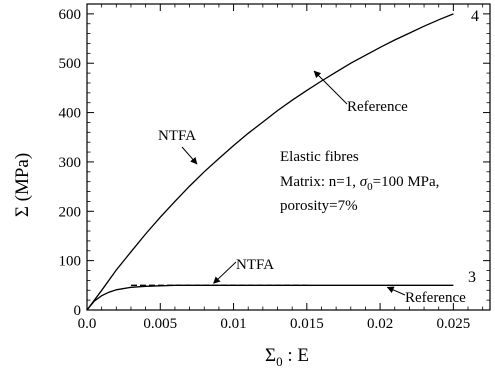  What do you see at coordinates (22, 185) in the screenshot?
I see `y-axis-label: Σ (MPa)` at bounding box center [22, 185].